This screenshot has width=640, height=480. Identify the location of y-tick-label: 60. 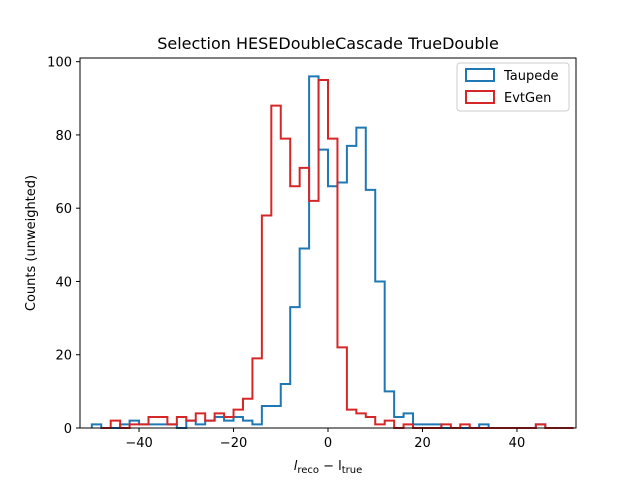
(63, 209).